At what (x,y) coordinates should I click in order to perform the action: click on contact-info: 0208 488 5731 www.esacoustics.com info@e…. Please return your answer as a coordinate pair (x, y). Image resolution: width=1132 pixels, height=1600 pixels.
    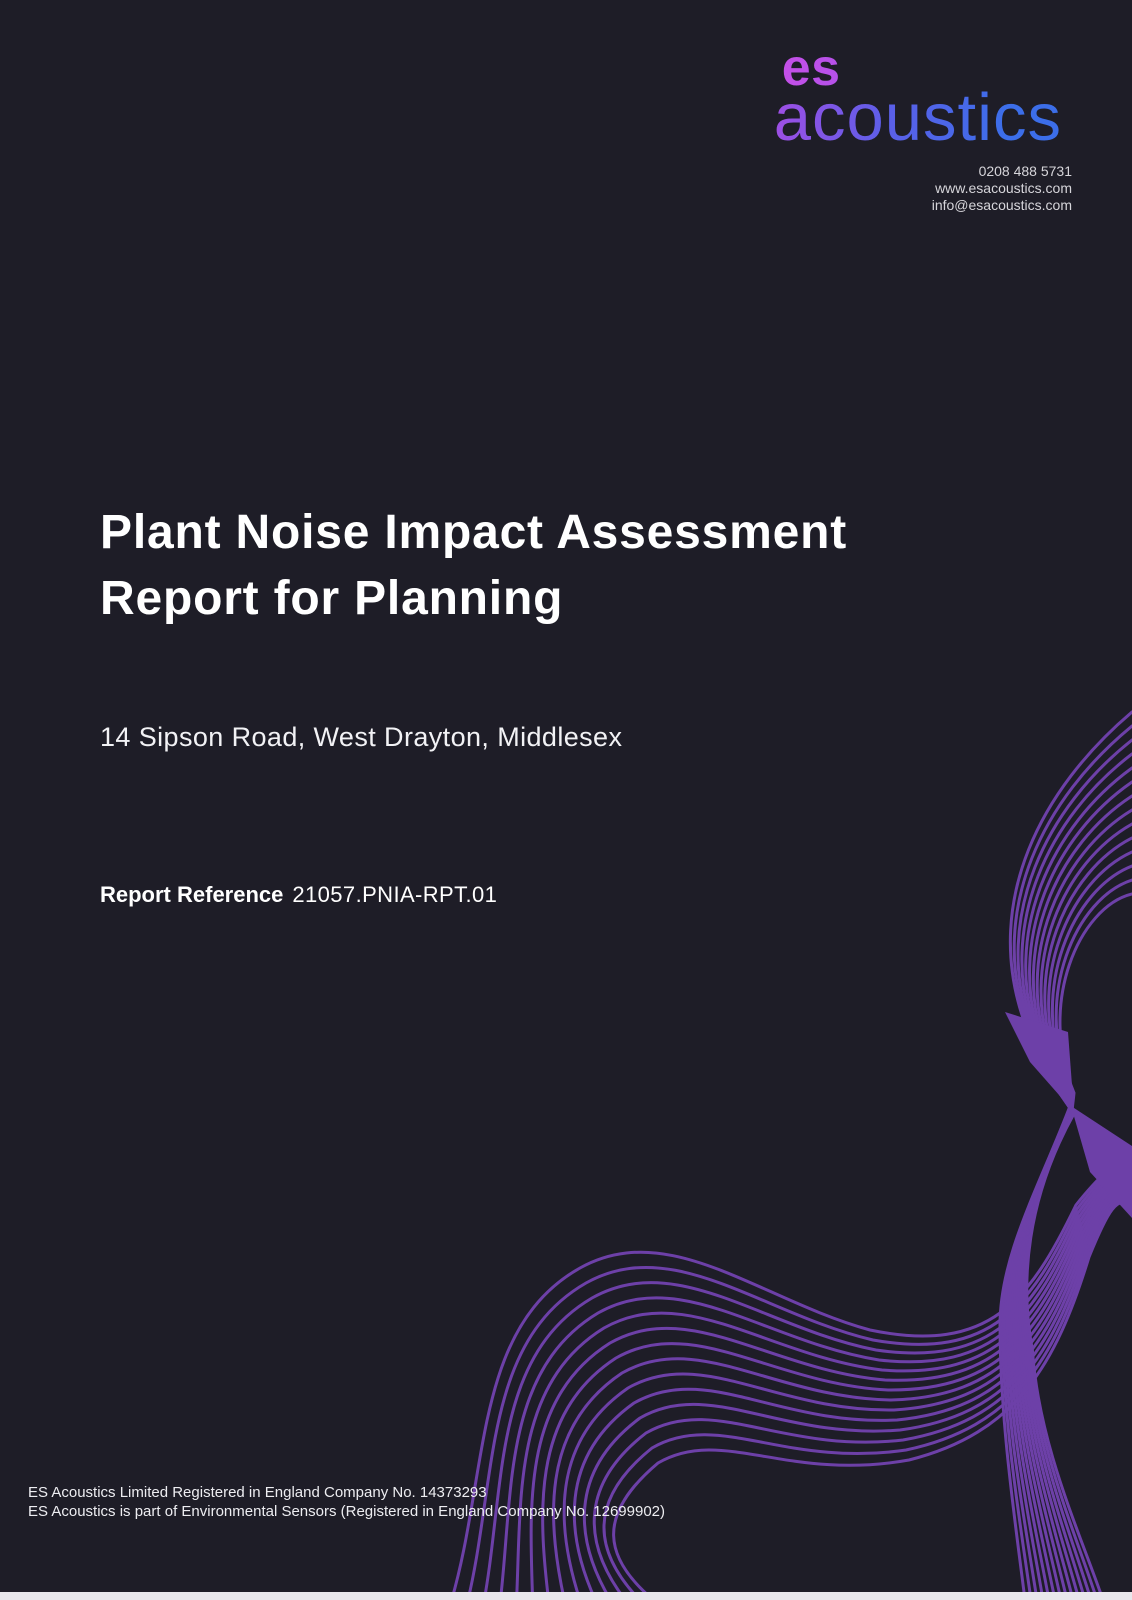
    Looking at the image, I should click on (1002, 188).